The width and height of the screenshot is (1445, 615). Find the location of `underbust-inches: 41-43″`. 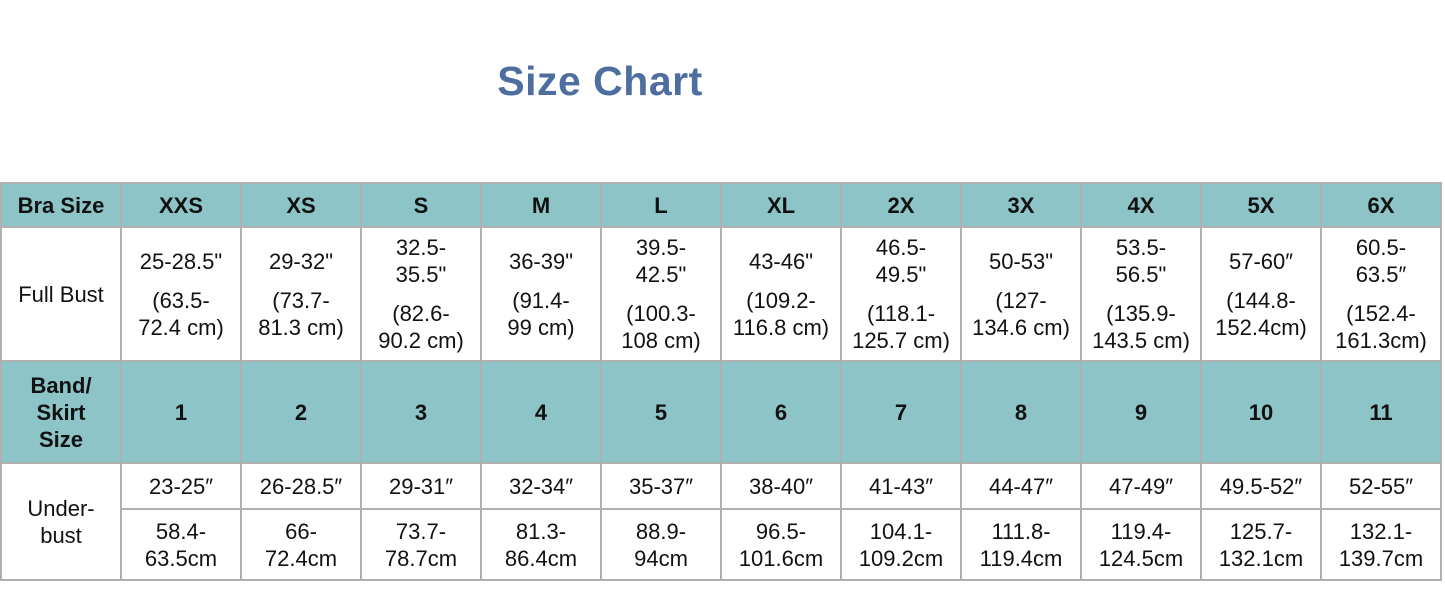

underbust-inches: 41-43″ is located at coordinates (901, 486).